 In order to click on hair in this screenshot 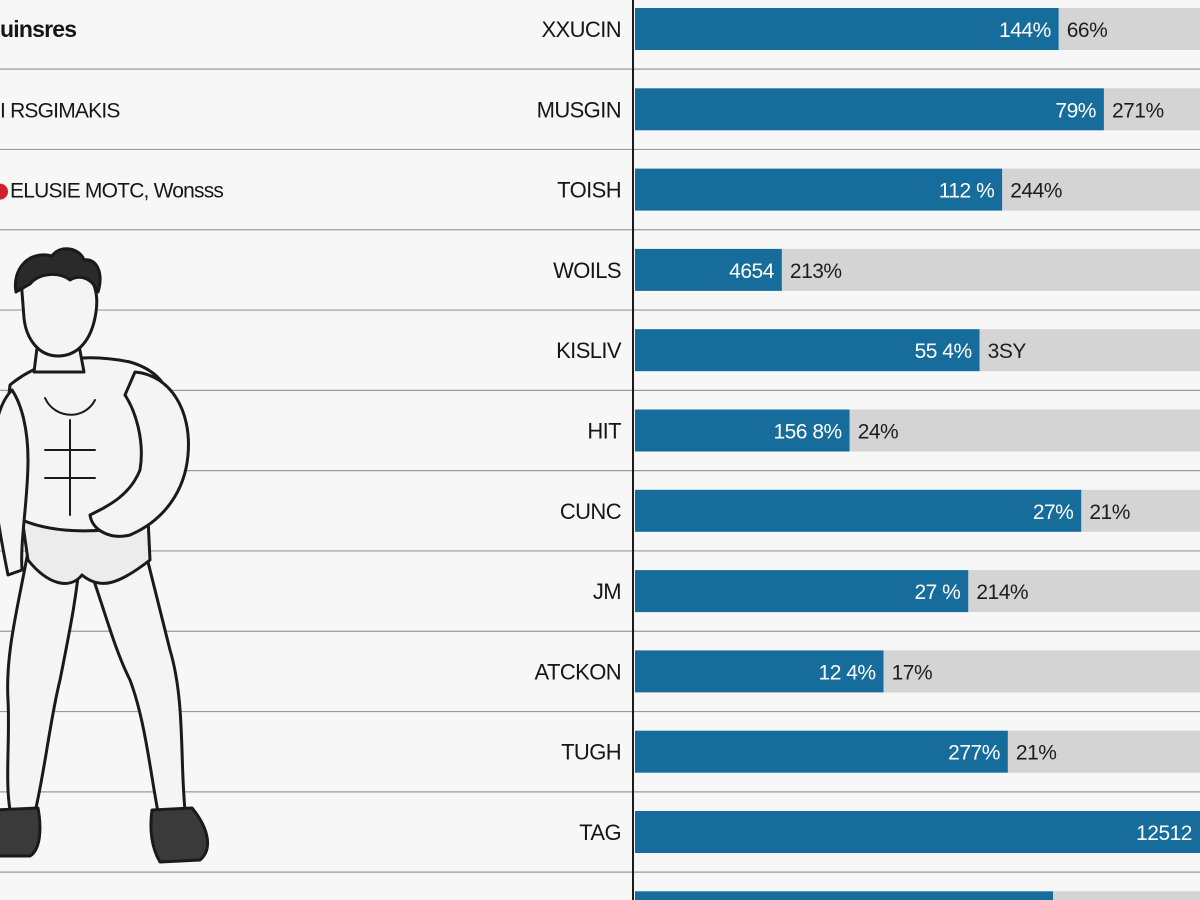, I will do `click(57, 270)`.